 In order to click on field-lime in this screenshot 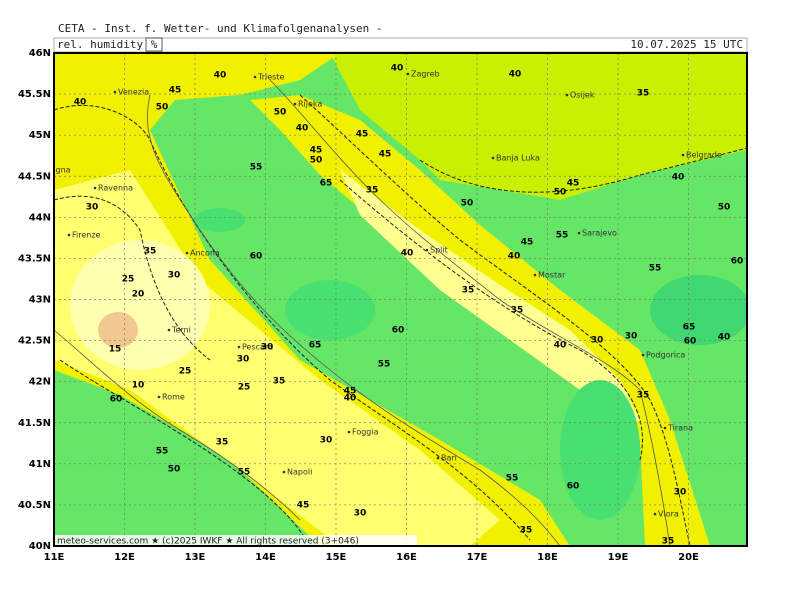, I will do `click(538, 131)`.